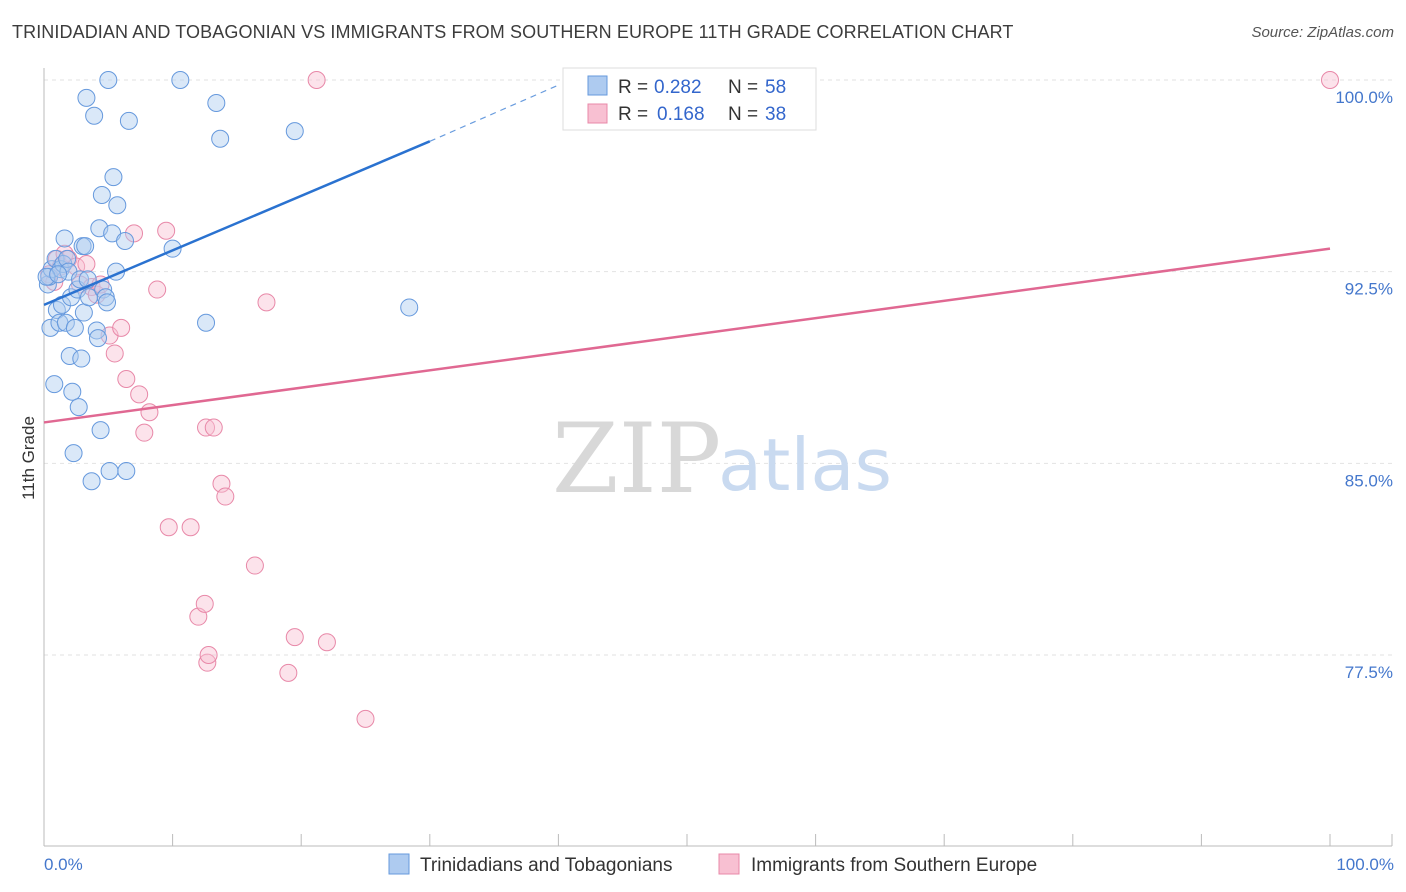  I want to click on legend-n-label-1: N =, so click(743, 87).